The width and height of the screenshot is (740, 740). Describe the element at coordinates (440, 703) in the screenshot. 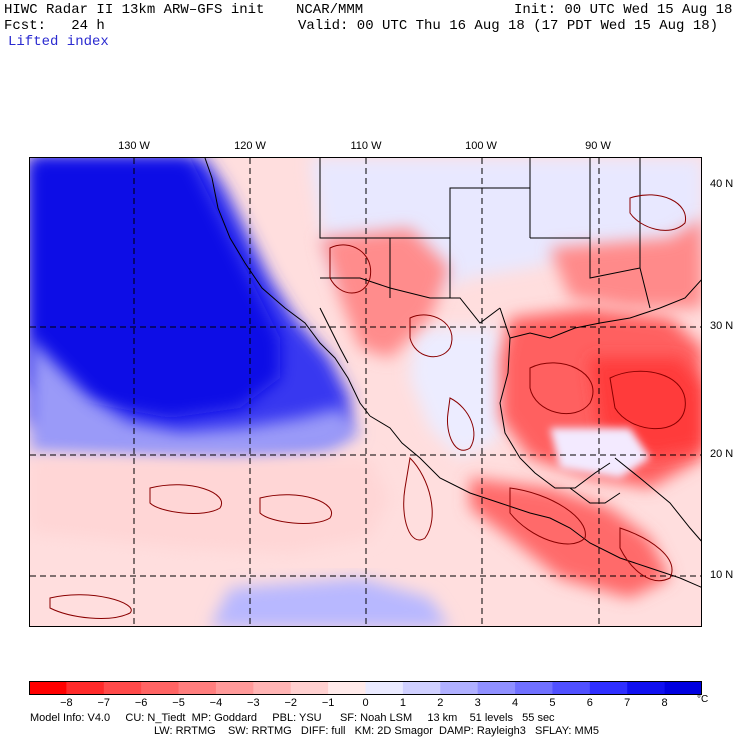

I see `colorbar-tick-label: 2` at that location.